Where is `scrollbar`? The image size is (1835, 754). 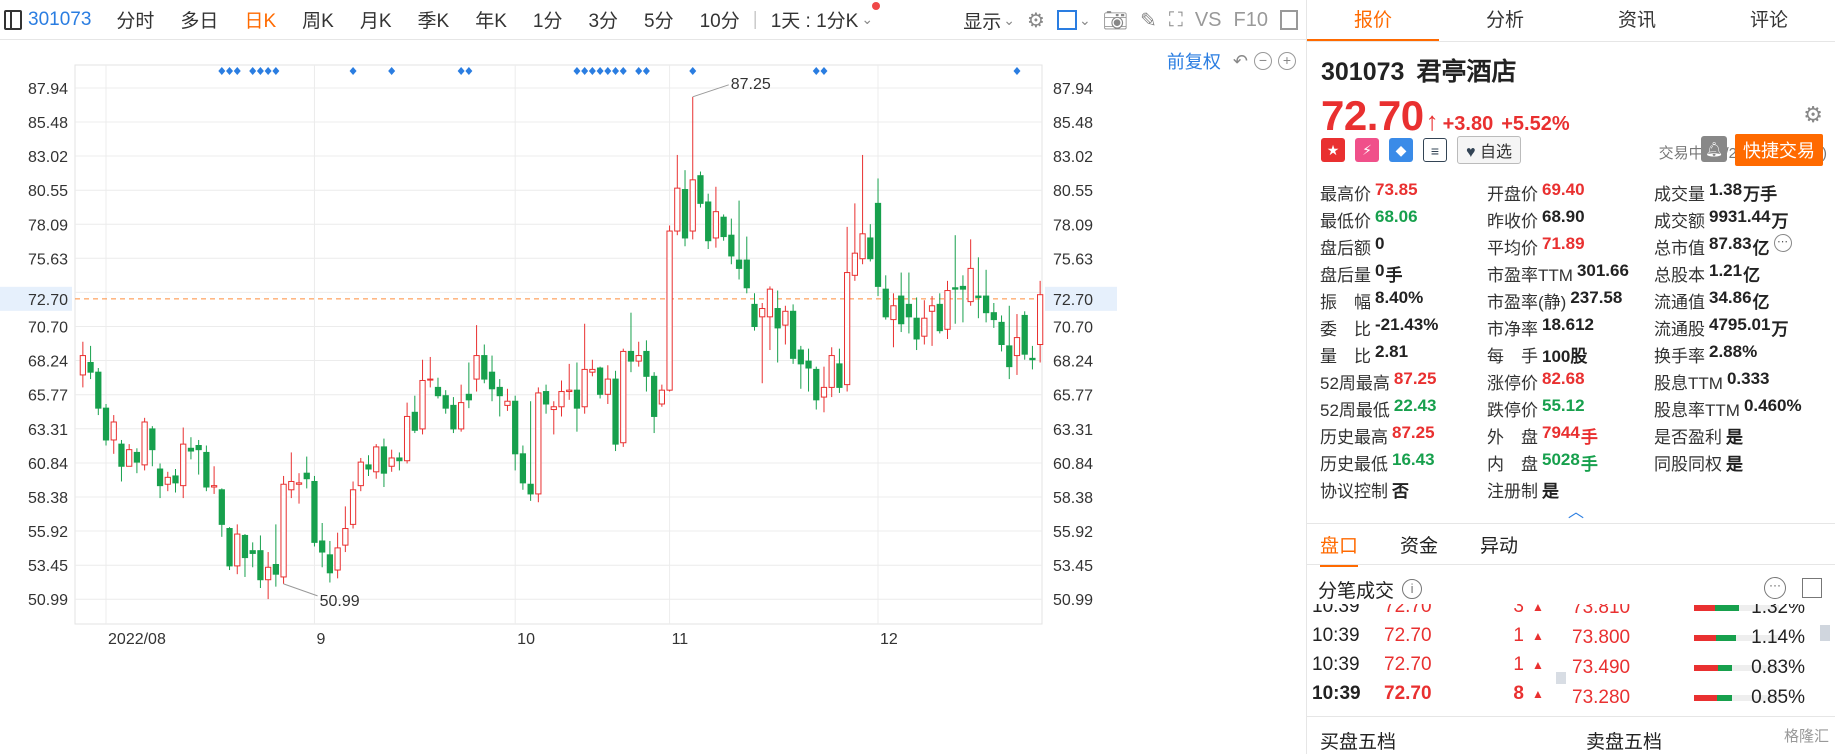
scrollbar is located at coordinates (1825, 633).